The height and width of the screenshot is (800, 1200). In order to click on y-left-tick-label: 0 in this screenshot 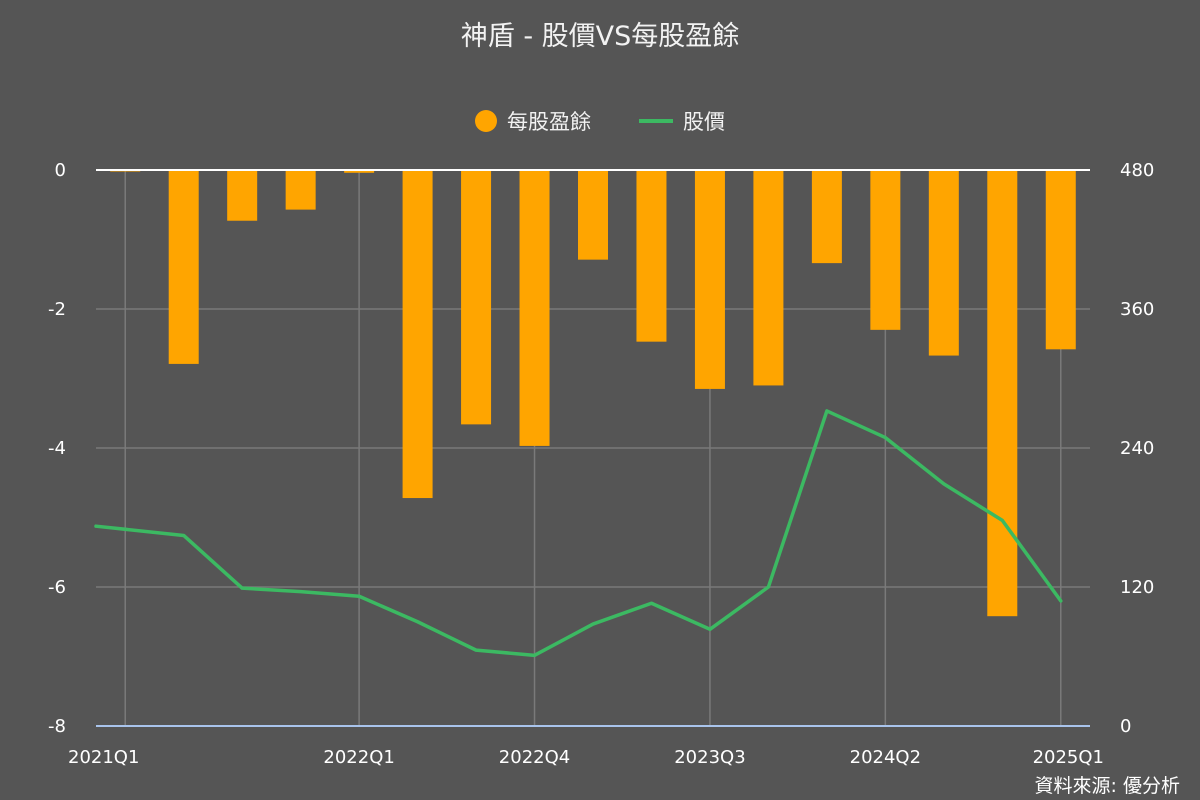, I will do `click(60, 170)`.